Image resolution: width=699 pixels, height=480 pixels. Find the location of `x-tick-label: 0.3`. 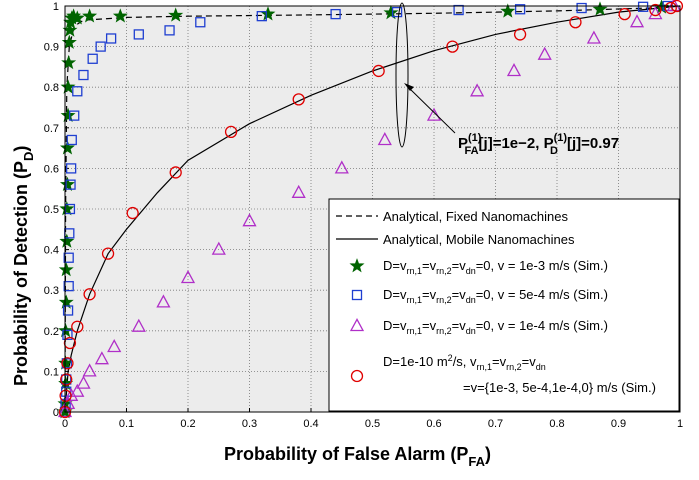

x-tick-label: 0.3 is located at coordinates (249, 424).